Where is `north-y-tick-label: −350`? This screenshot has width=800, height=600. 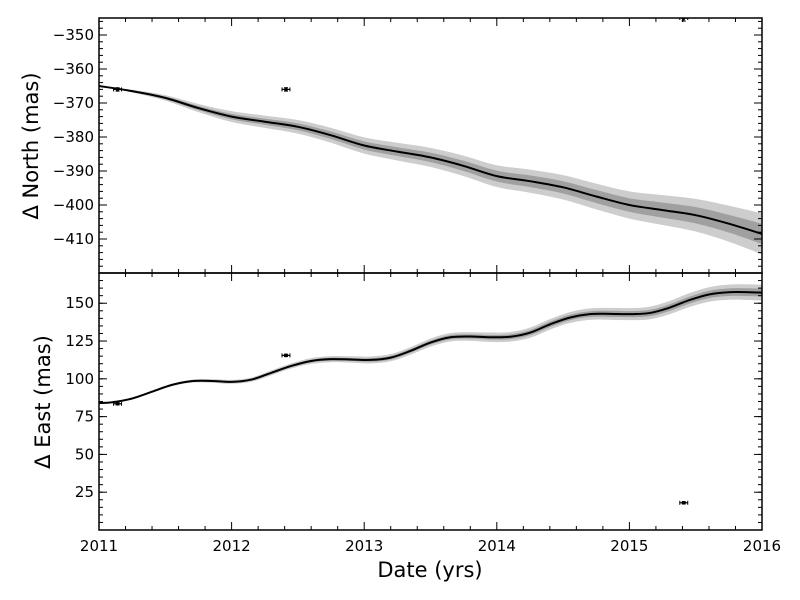
north-y-tick-label: −350 is located at coordinates (73, 35).